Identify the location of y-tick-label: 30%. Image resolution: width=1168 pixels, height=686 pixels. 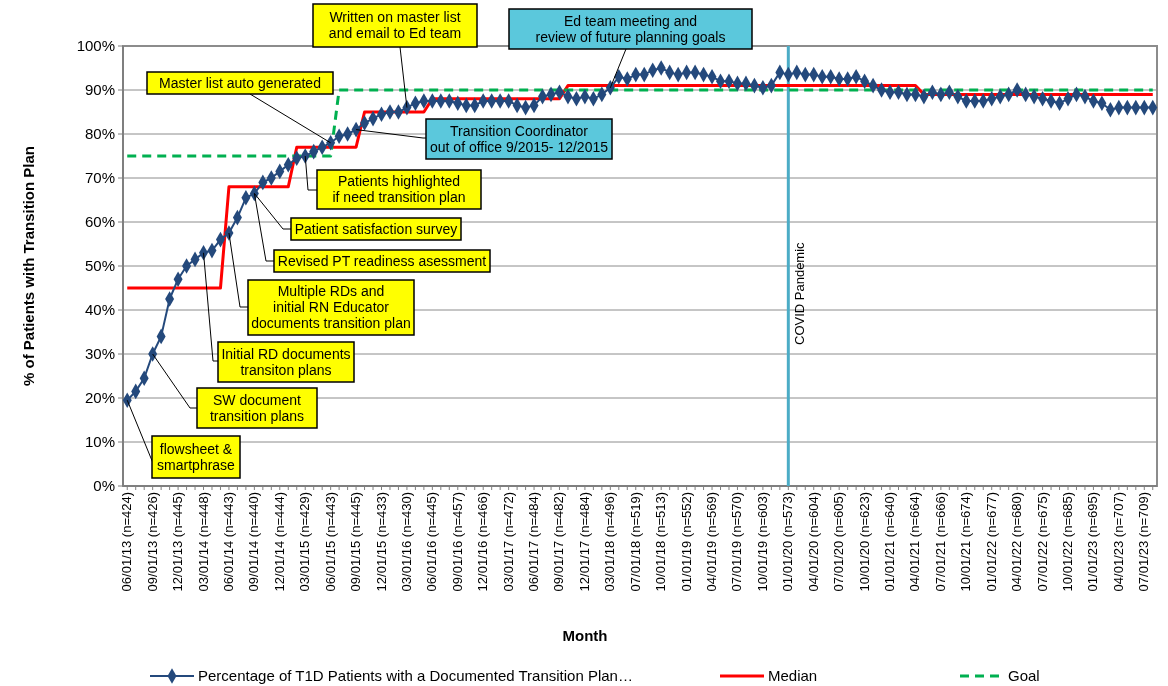
(99, 354).